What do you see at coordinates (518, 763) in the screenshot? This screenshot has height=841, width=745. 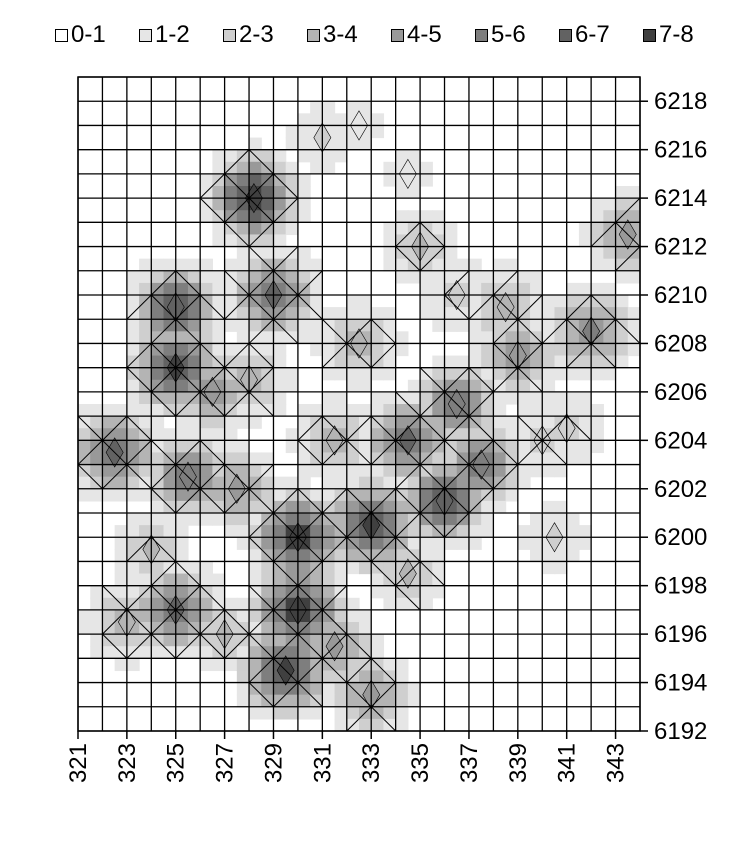 I see `x-tick-label: 339` at bounding box center [518, 763].